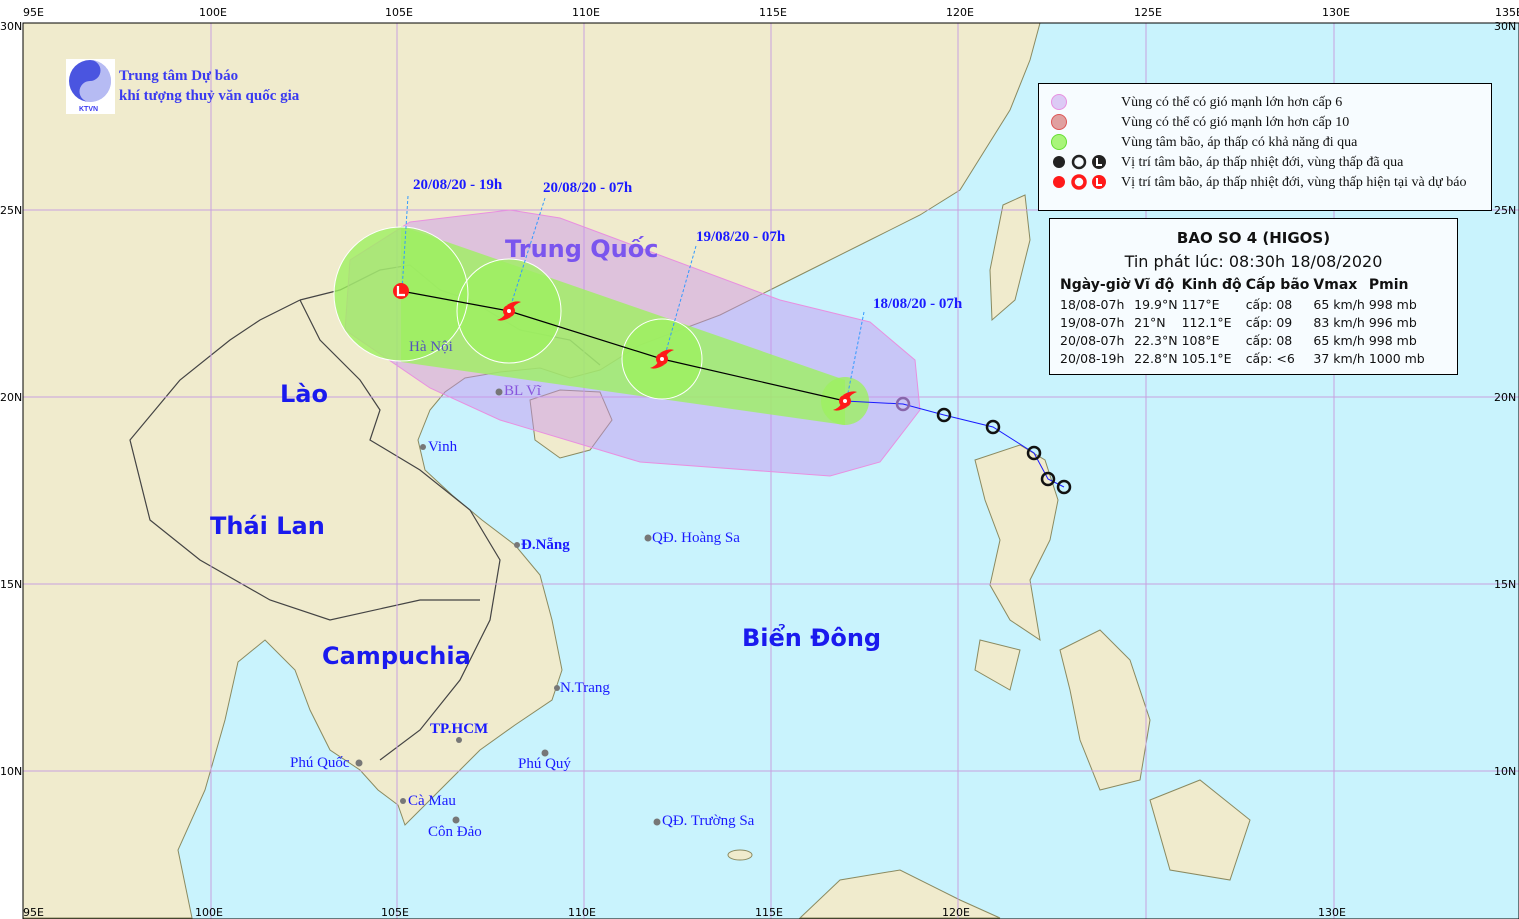 Image resolution: width=1519 pixels, height=919 pixels. Describe the element at coordinates (1200, 304) in the screenshot. I see `cell: 117°E` at that location.